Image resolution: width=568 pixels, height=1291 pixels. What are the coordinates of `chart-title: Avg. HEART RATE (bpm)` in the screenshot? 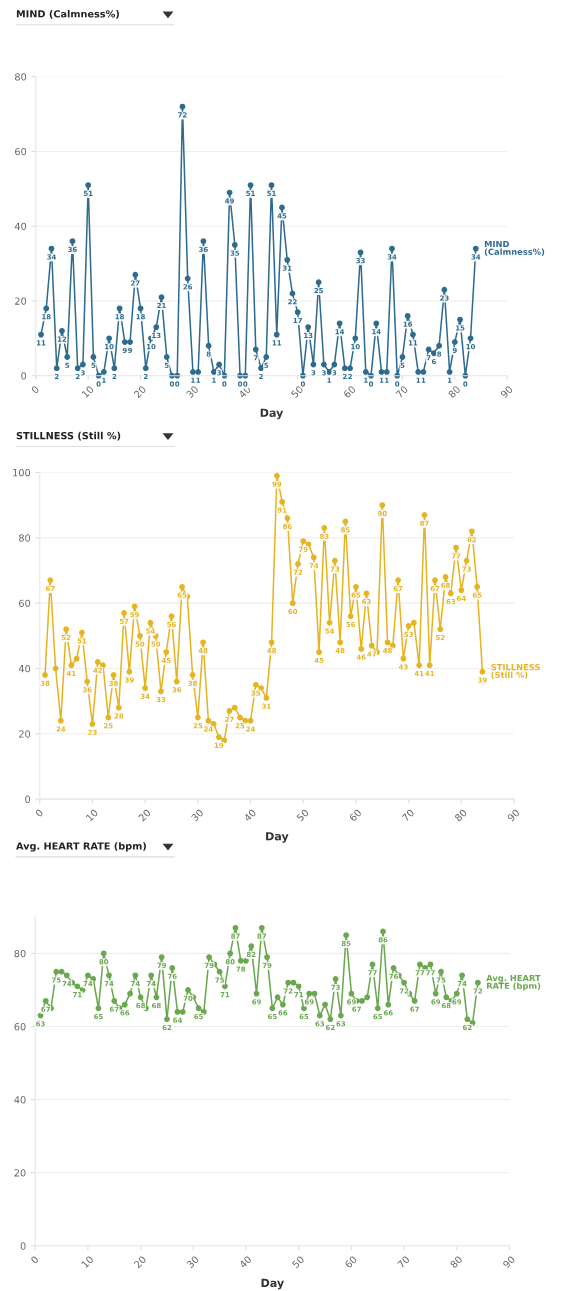 It's located at (81, 847).